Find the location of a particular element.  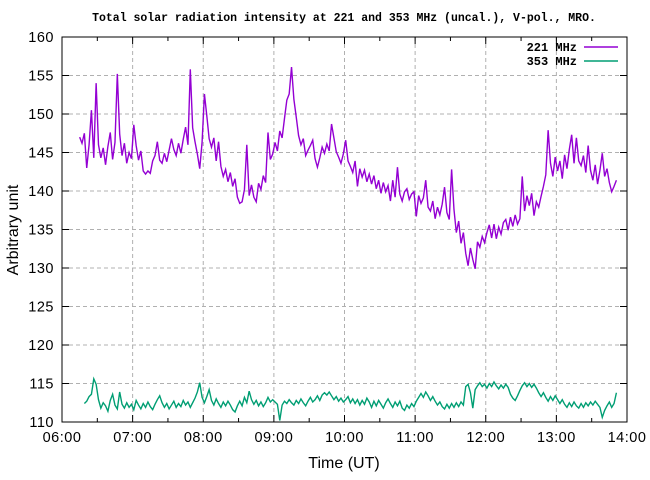

y-tick-label: 110 is located at coordinates (41, 423).